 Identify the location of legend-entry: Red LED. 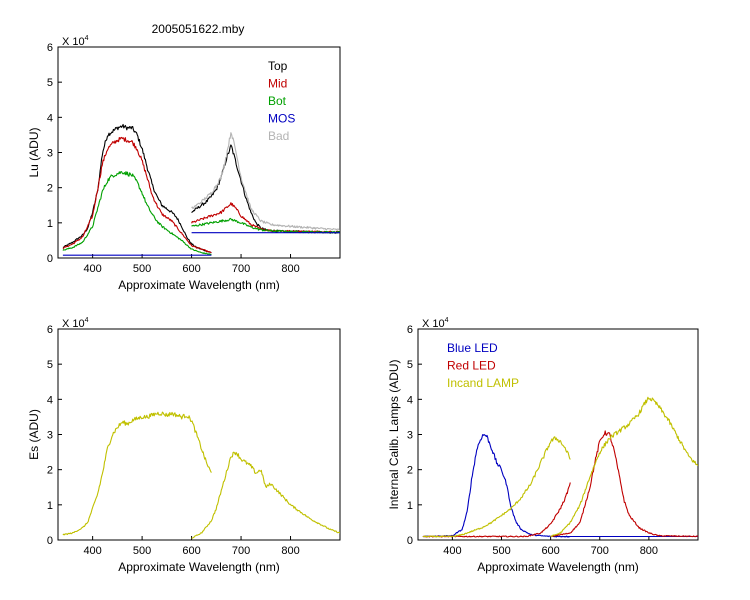
(471, 366).